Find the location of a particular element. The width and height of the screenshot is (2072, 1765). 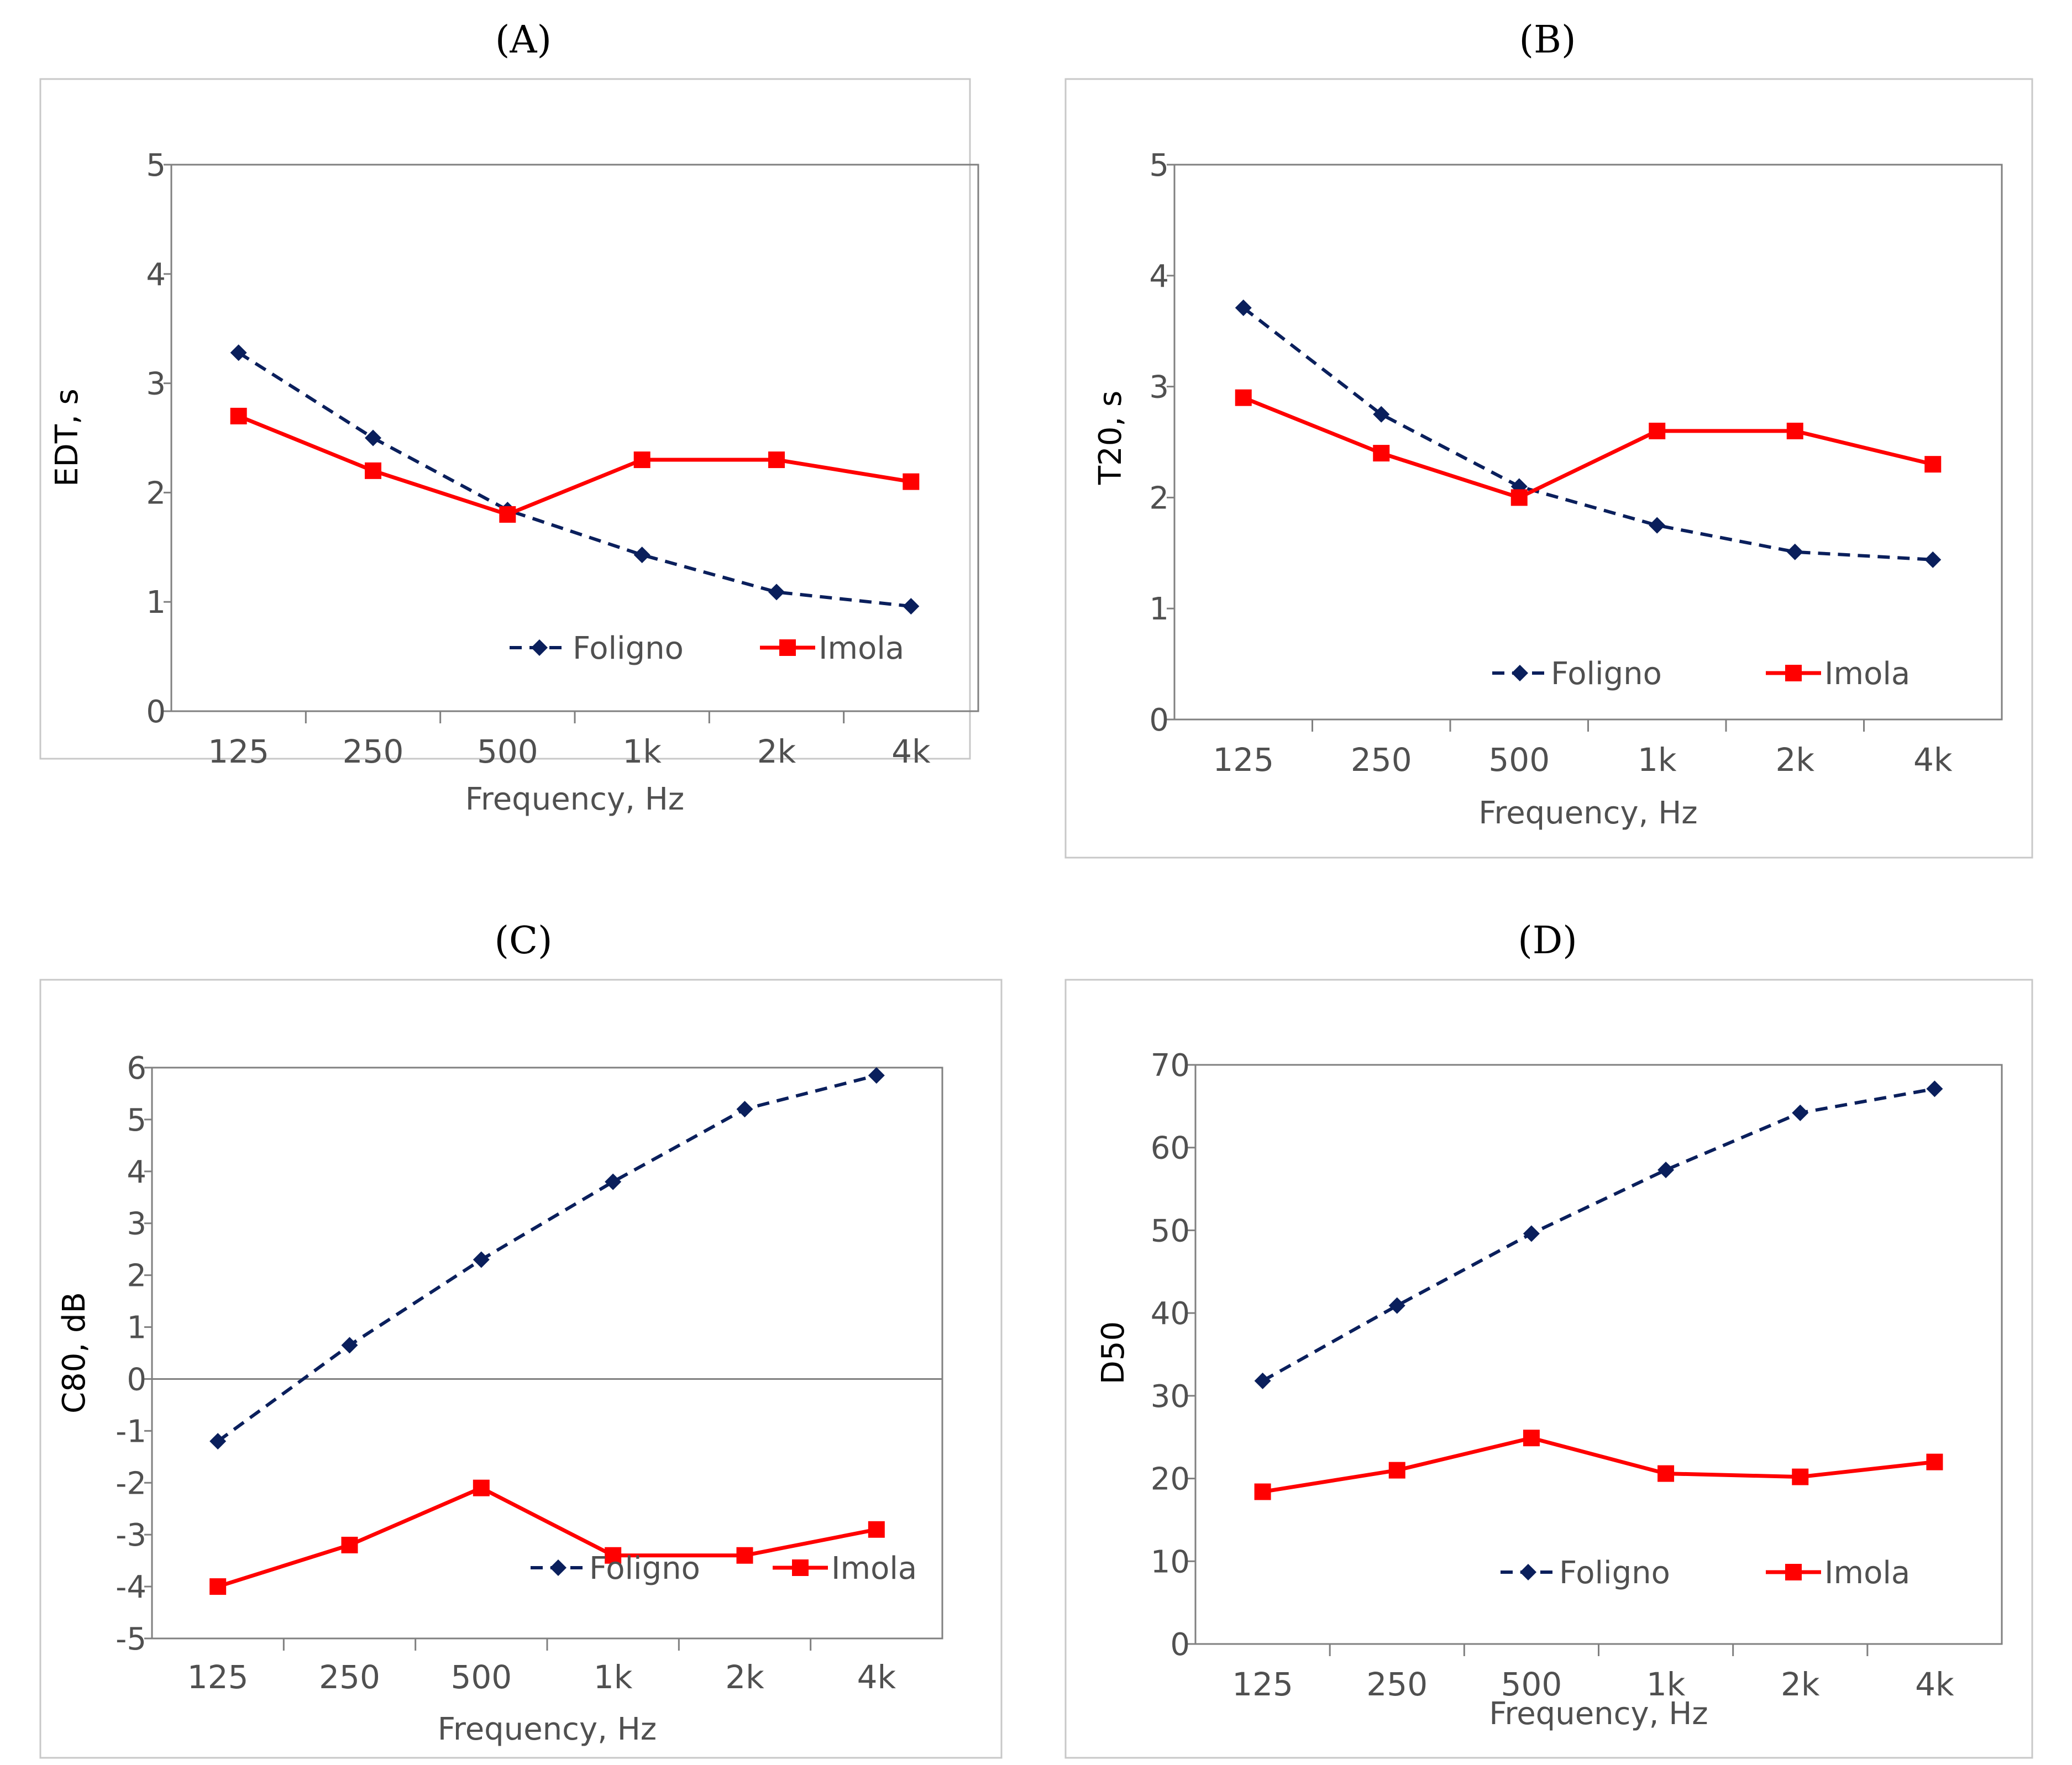

chart-0-xtick-label: 2k is located at coordinates (776, 751).